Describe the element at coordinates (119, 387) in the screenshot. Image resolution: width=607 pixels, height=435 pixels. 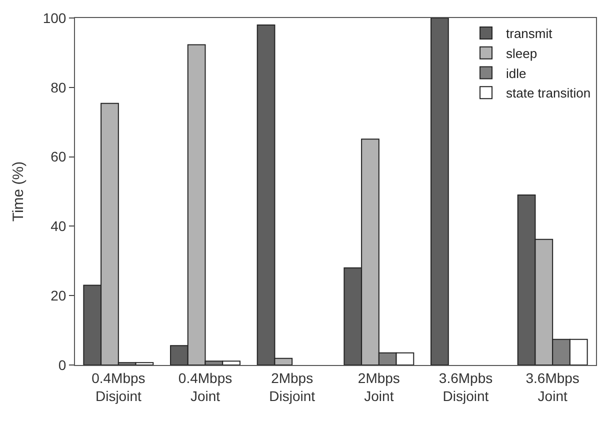
I see `x-tick-label: 0.4Mbps Disjoint` at that location.